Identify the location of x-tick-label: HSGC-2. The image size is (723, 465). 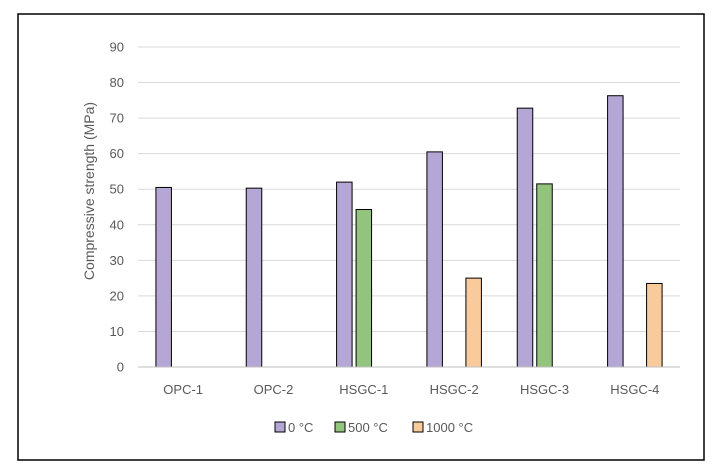
(454, 389).